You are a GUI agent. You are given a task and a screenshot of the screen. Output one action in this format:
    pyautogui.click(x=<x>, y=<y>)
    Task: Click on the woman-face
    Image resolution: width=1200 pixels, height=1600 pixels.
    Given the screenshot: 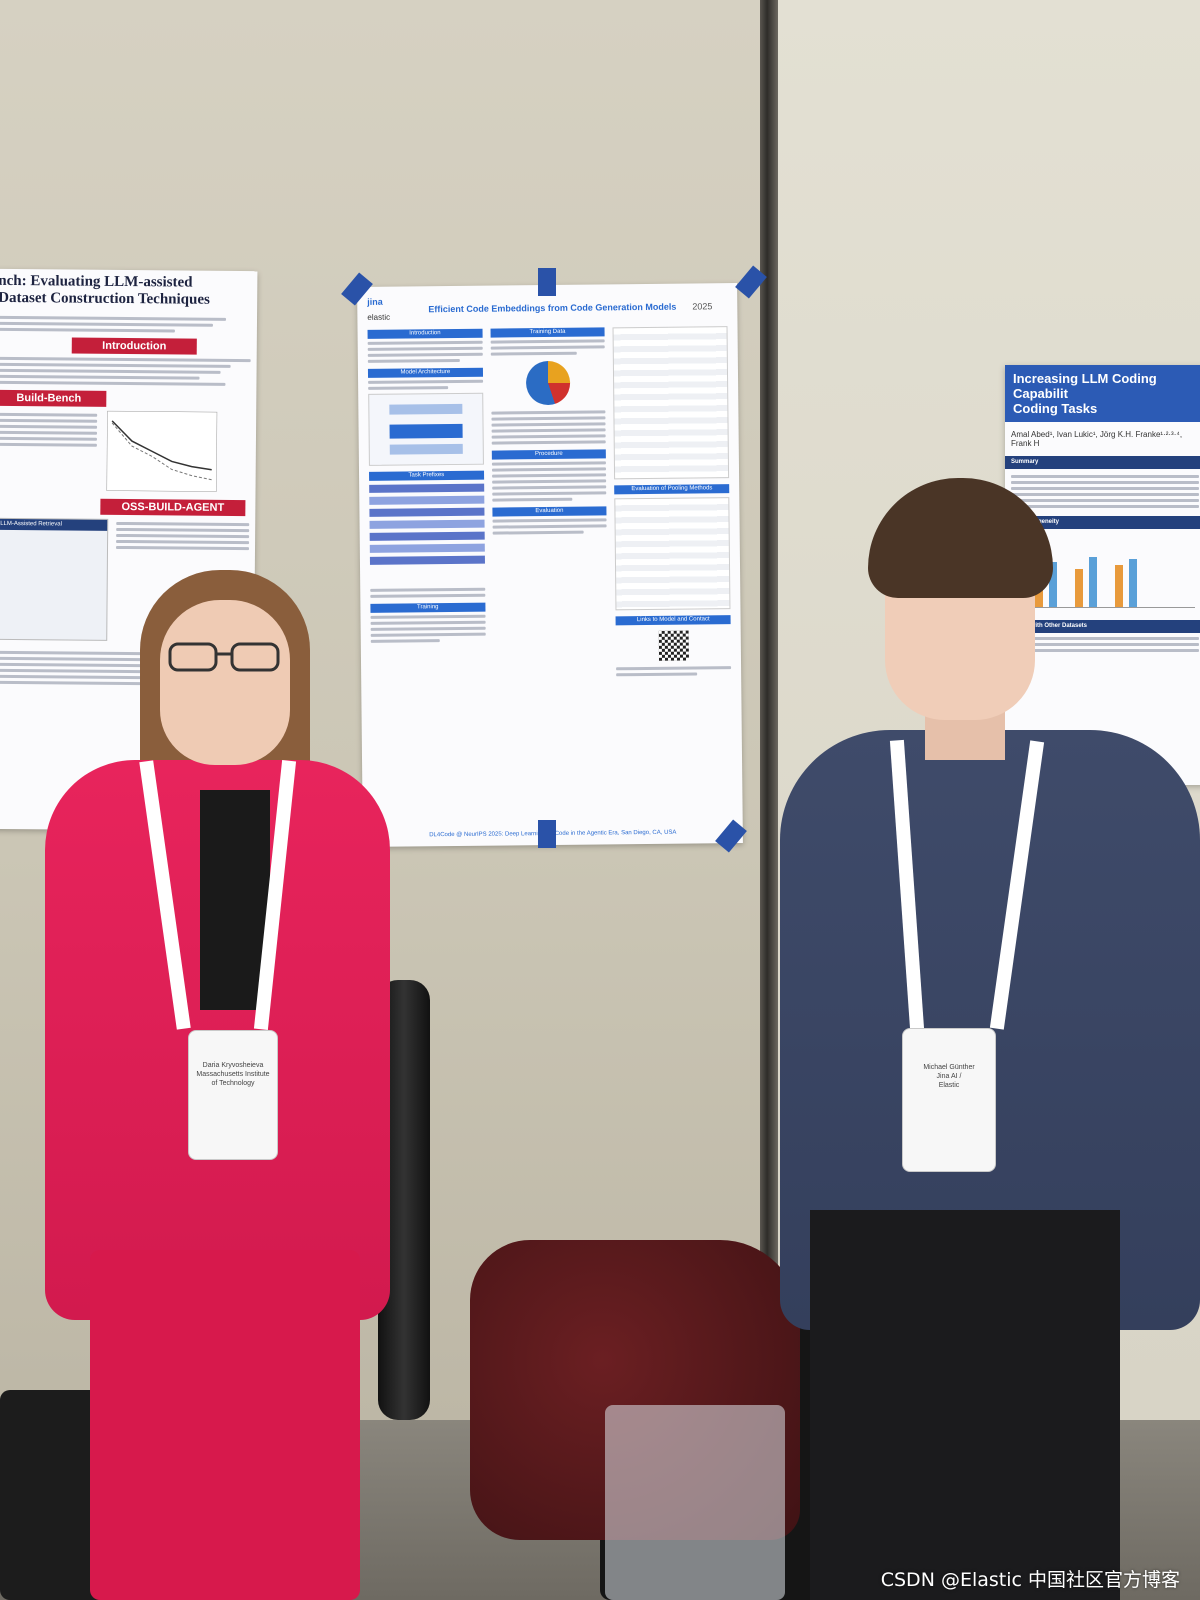 What is the action you would take?
    pyautogui.click(x=225, y=682)
    